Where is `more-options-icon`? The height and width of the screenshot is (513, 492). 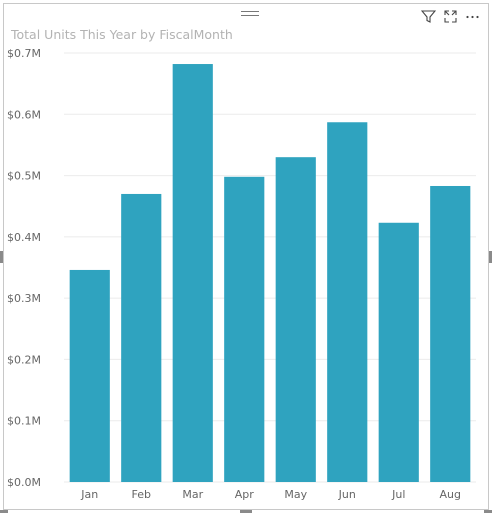
more-options-icon is located at coordinates (472, 16).